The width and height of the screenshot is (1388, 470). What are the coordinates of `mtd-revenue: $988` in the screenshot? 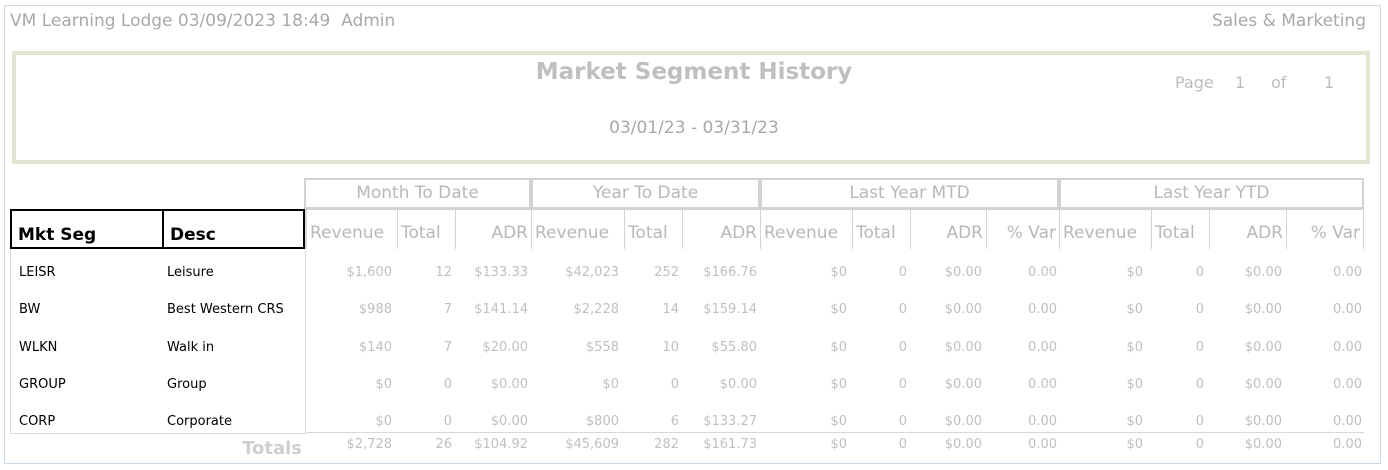 It's located at (375, 309).